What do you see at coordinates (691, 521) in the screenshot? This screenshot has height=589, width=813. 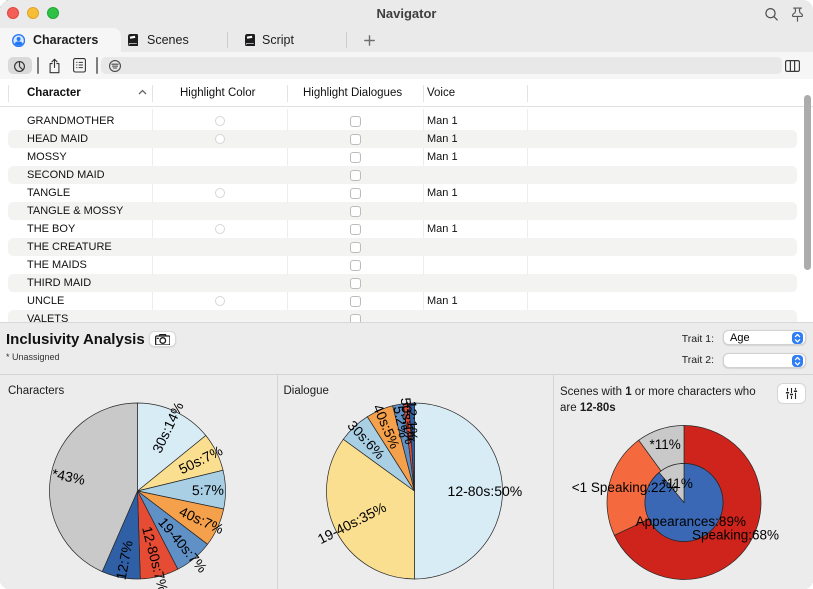 I see `svg-text: Appearances:89%` at bounding box center [691, 521].